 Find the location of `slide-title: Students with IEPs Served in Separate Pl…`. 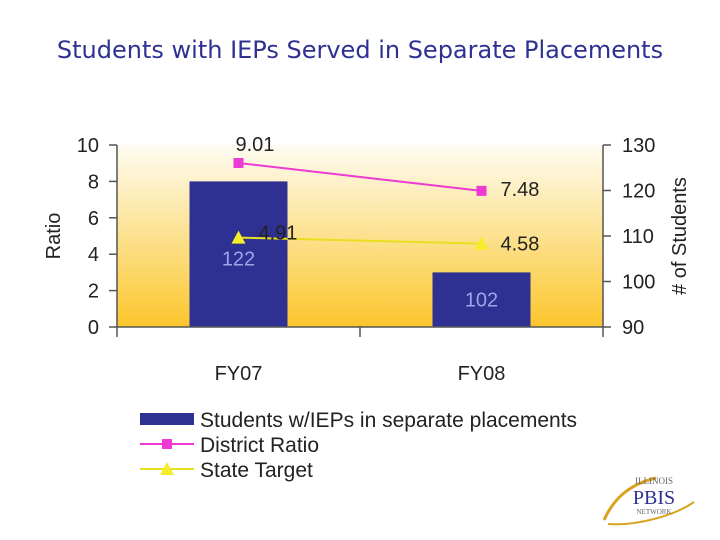

slide-title: Students with IEPs Served in Separate Pl… is located at coordinates (360, 50).